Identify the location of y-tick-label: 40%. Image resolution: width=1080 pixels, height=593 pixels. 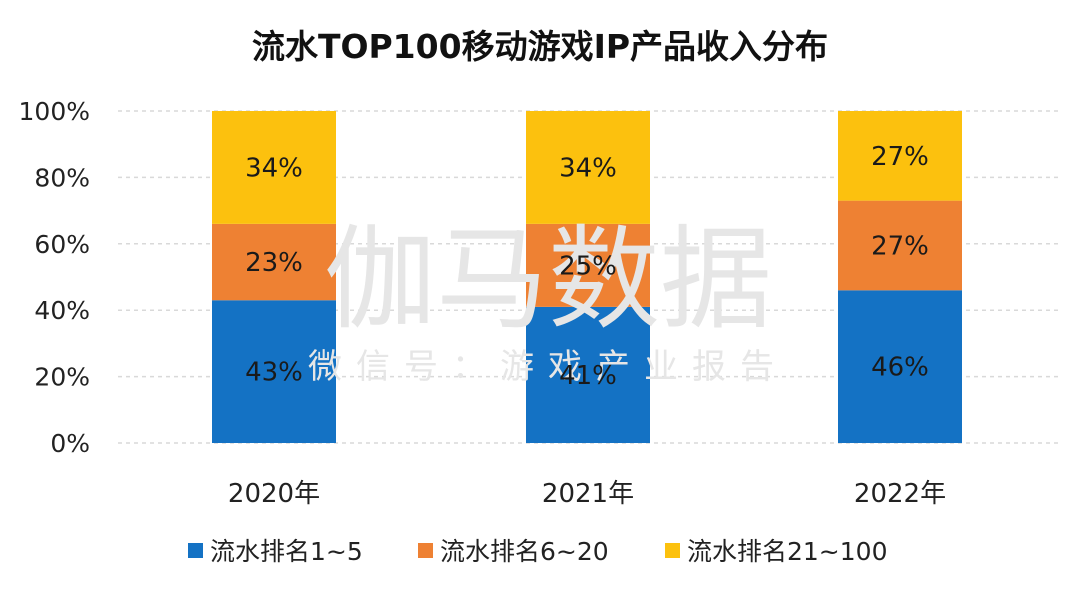
(62, 310).